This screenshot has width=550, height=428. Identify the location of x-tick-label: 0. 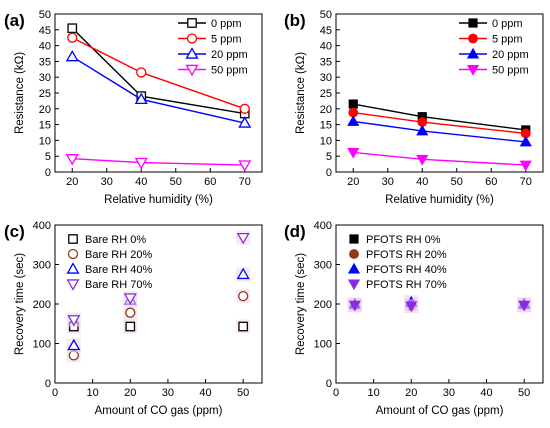
(336, 393).